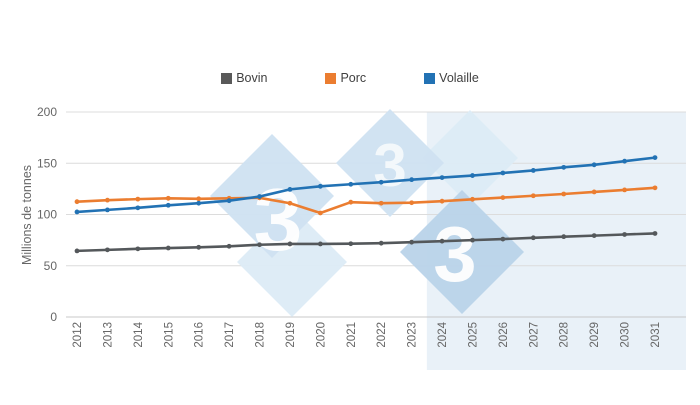  What do you see at coordinates (229, 246) in the screenshot?
I see `data-point-bovin-2017` at bounding box center [229, 246].